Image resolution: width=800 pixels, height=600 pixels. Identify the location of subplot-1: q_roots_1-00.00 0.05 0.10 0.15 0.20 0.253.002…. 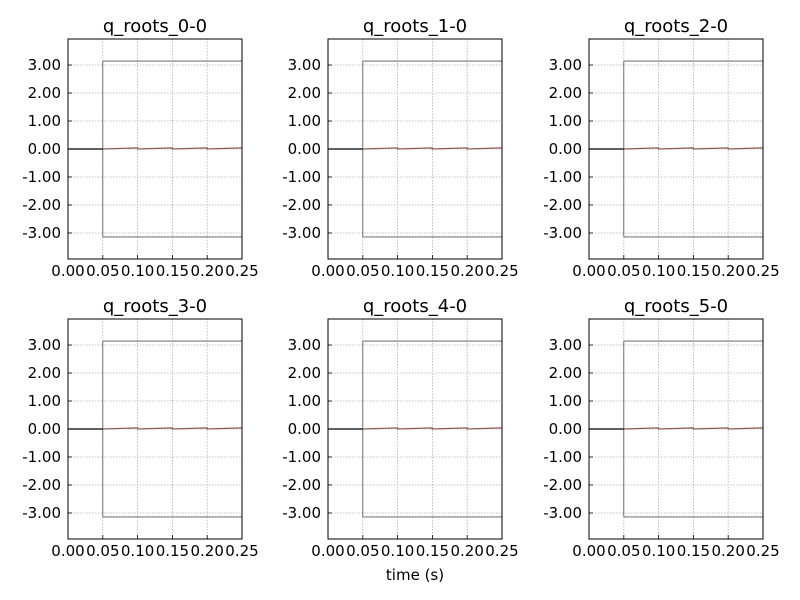
(400, 148).